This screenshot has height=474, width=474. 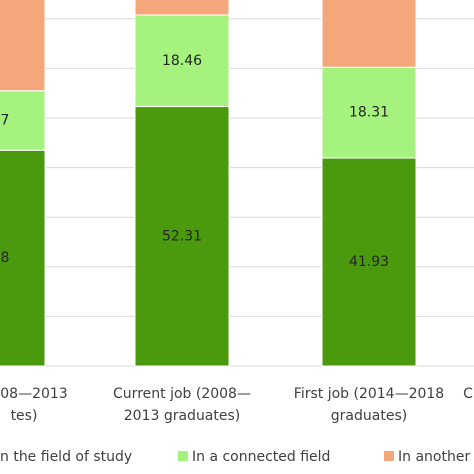 I want to click on data-label: 18.46, so click(x=182, y=61).